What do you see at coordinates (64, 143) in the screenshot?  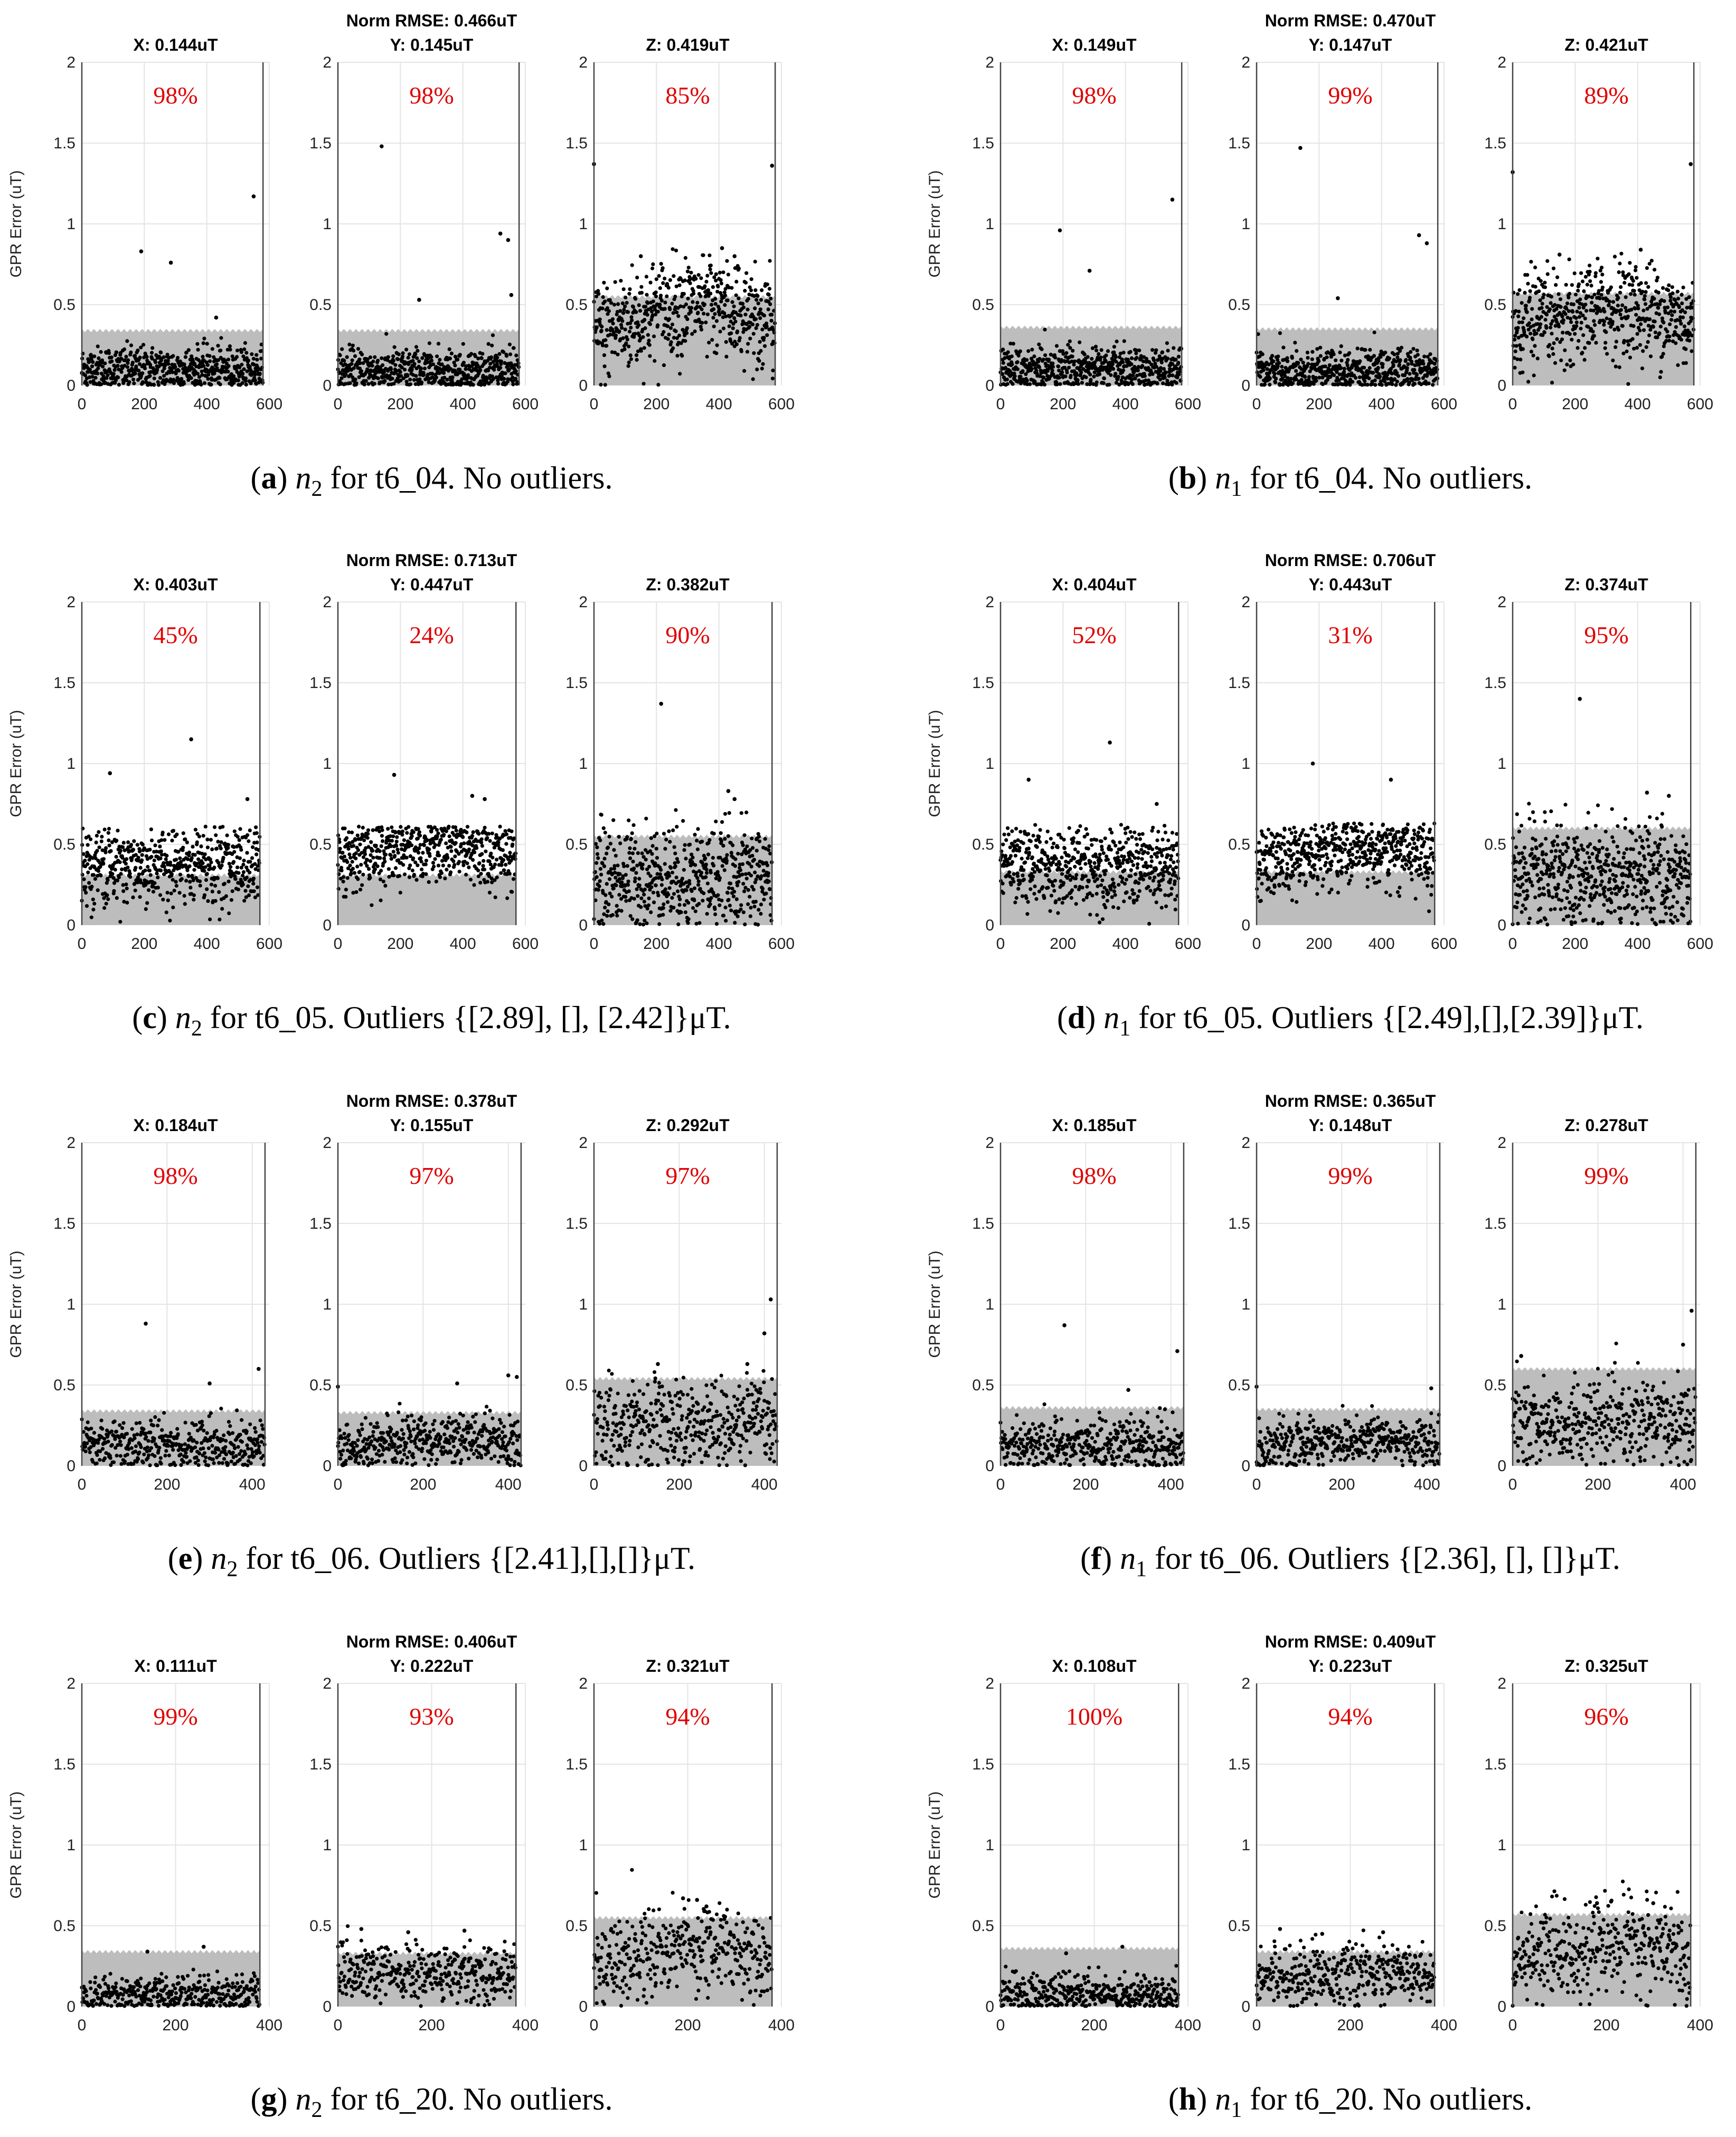 I see `y-tick-label: 1.5` at bounding box center [64, 143].